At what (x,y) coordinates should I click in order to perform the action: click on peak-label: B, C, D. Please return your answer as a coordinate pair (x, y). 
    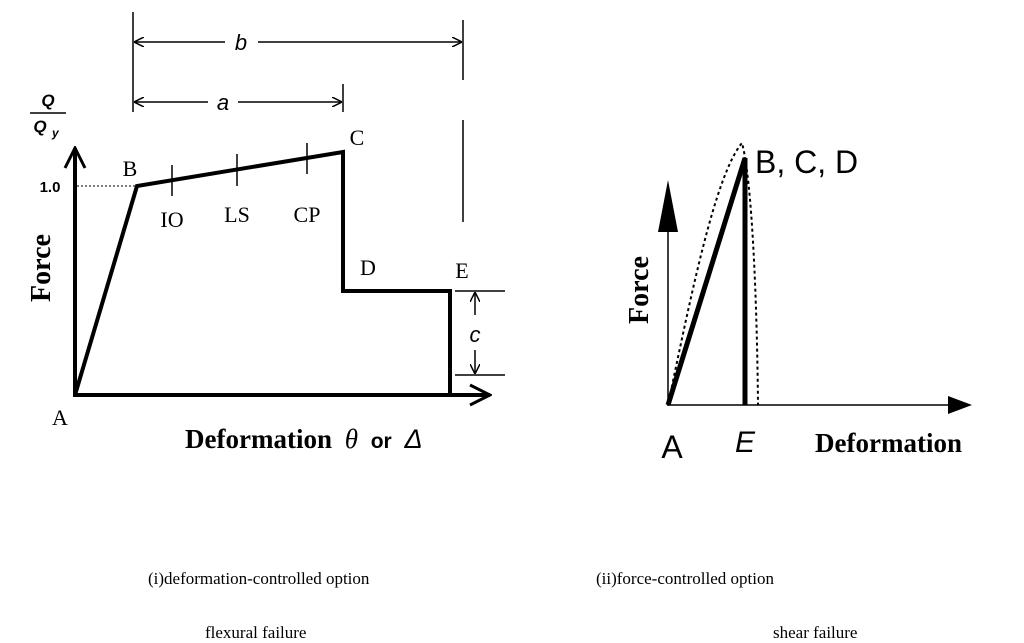
    Looking at the image, I should click on (806, 162).